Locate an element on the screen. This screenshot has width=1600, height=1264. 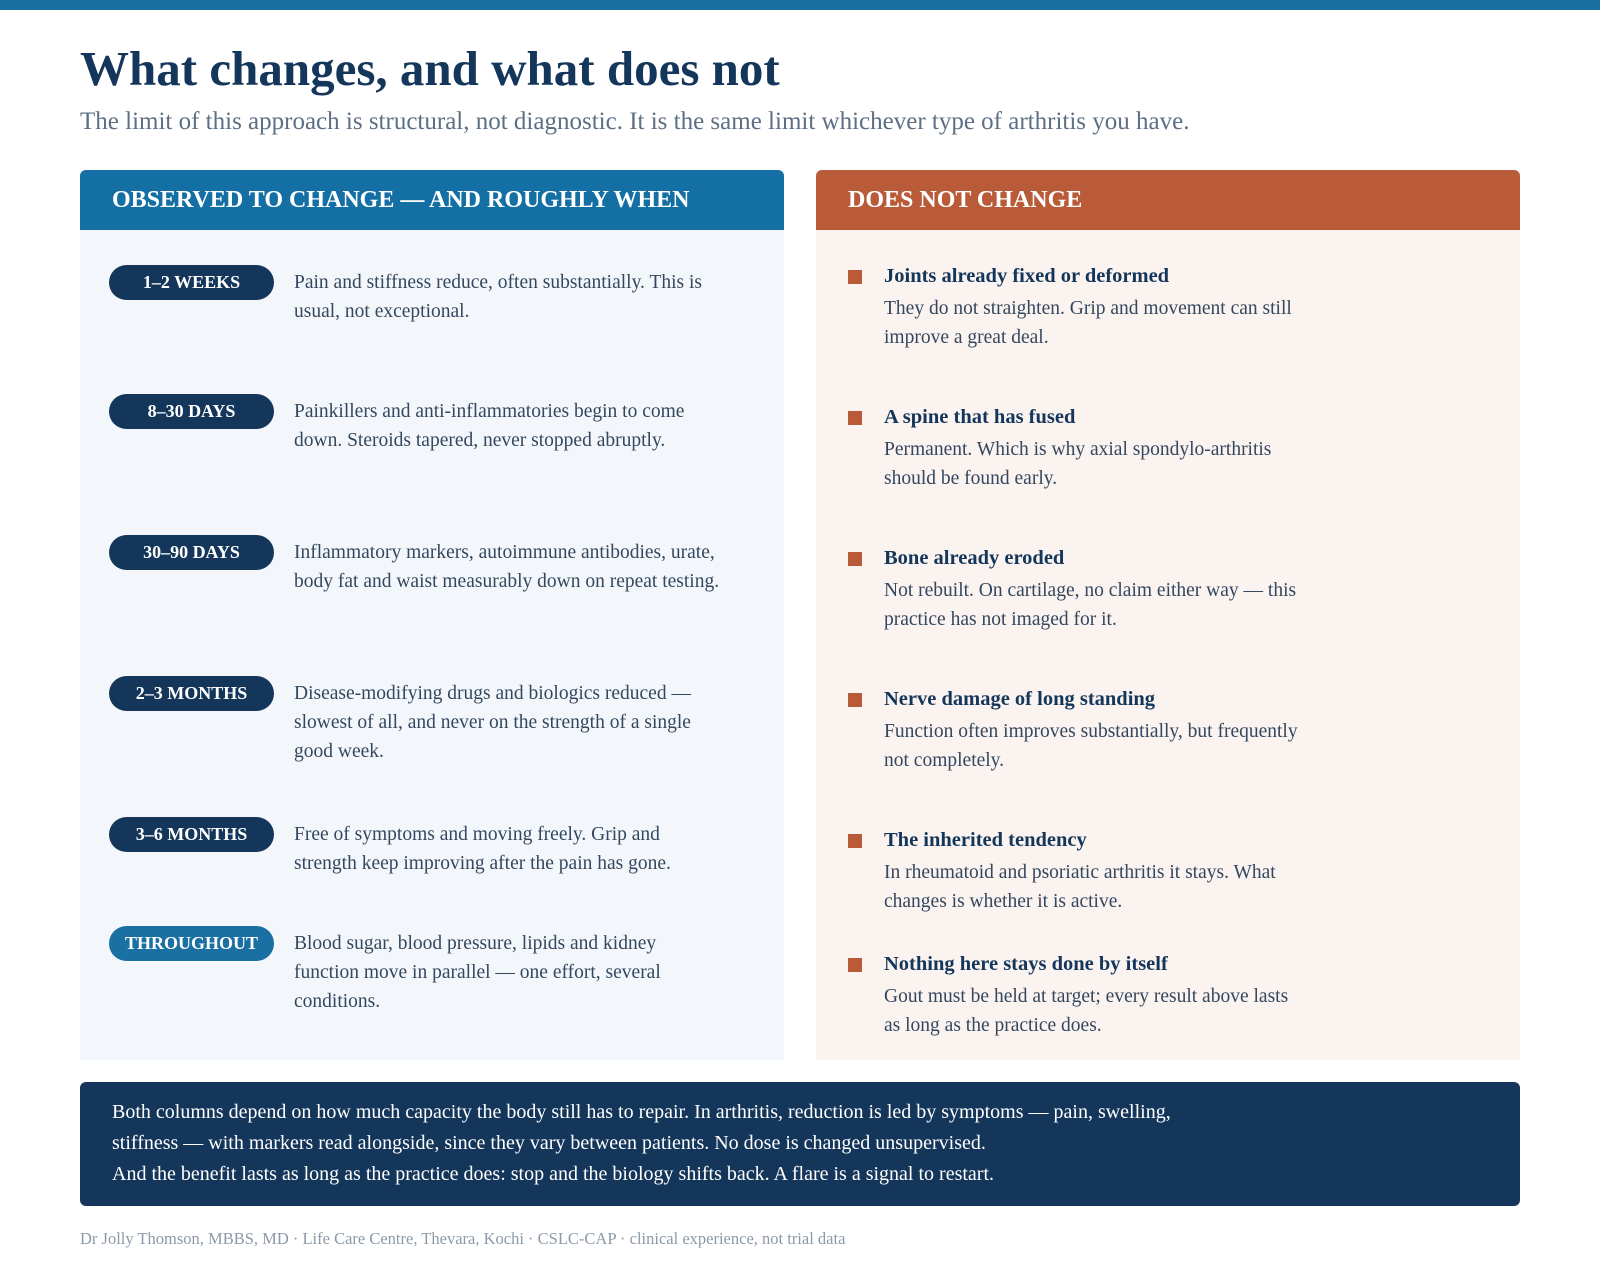
item-title: Nerve damage of long standing is located at coordinates (1020, 699).